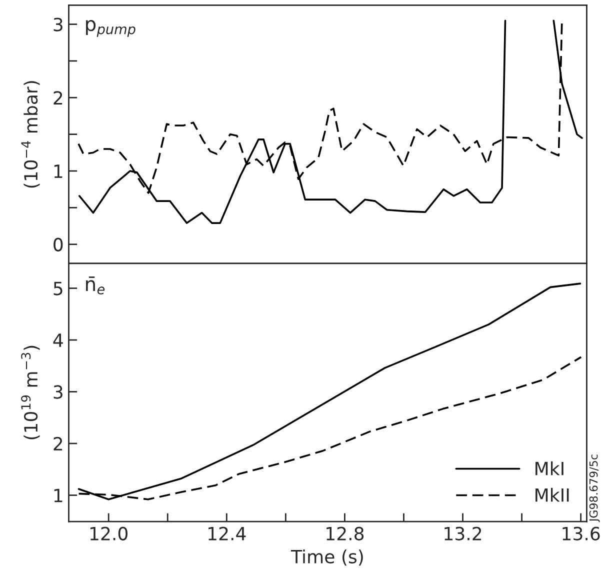 Image resolution: width=603 pixels, height=577 pixels. I want to click on x-tick-label: 12.8, so click(345, 533).